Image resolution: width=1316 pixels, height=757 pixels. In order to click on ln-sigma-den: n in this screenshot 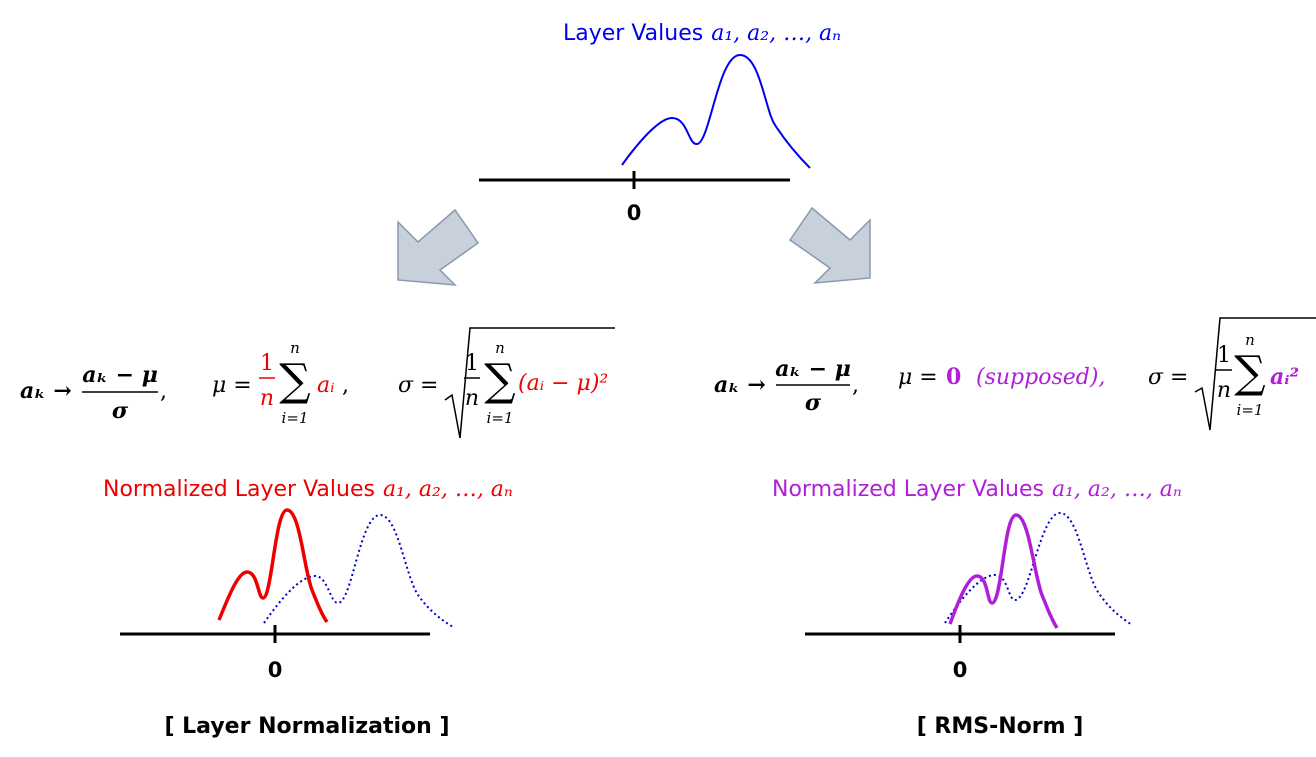, I will do `click(472, 398)`.